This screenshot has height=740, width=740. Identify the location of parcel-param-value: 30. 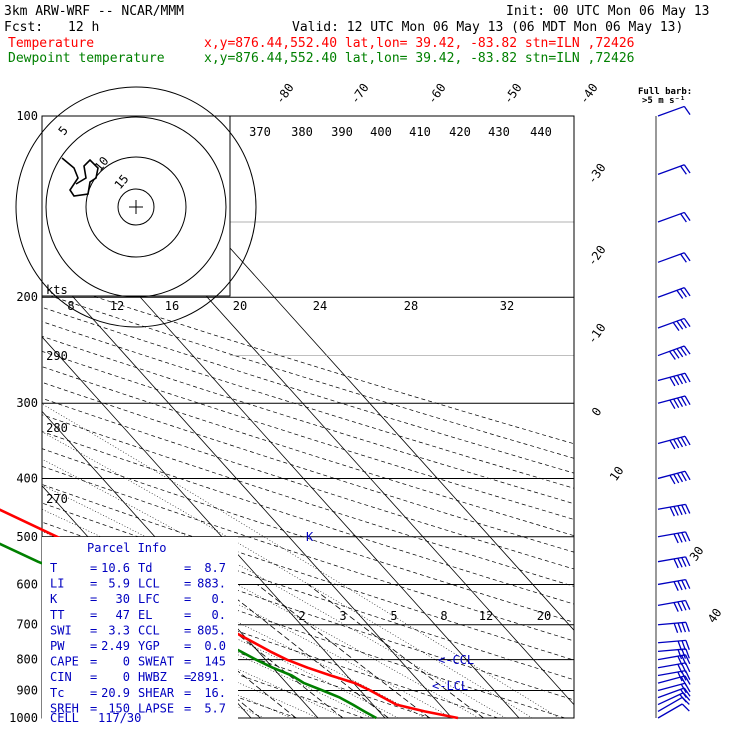
(123, 599).